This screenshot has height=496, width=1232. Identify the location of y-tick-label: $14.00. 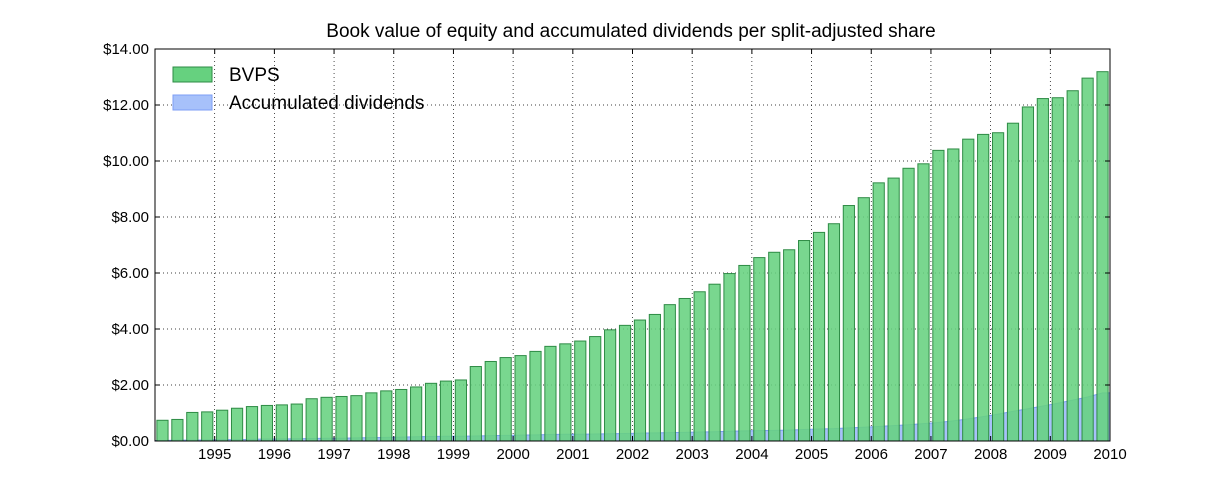
(126, 49).